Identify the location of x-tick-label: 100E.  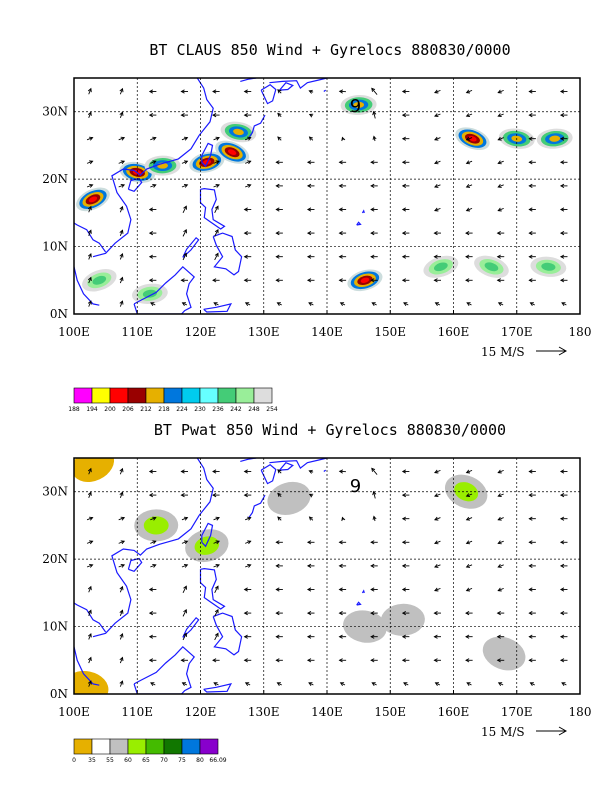
(74, 332).